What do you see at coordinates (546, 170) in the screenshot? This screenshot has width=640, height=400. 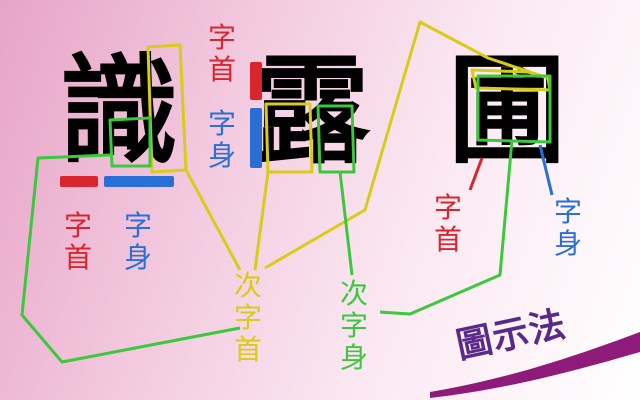 I see `body-leader-pu` at bounding box center [546, 170].